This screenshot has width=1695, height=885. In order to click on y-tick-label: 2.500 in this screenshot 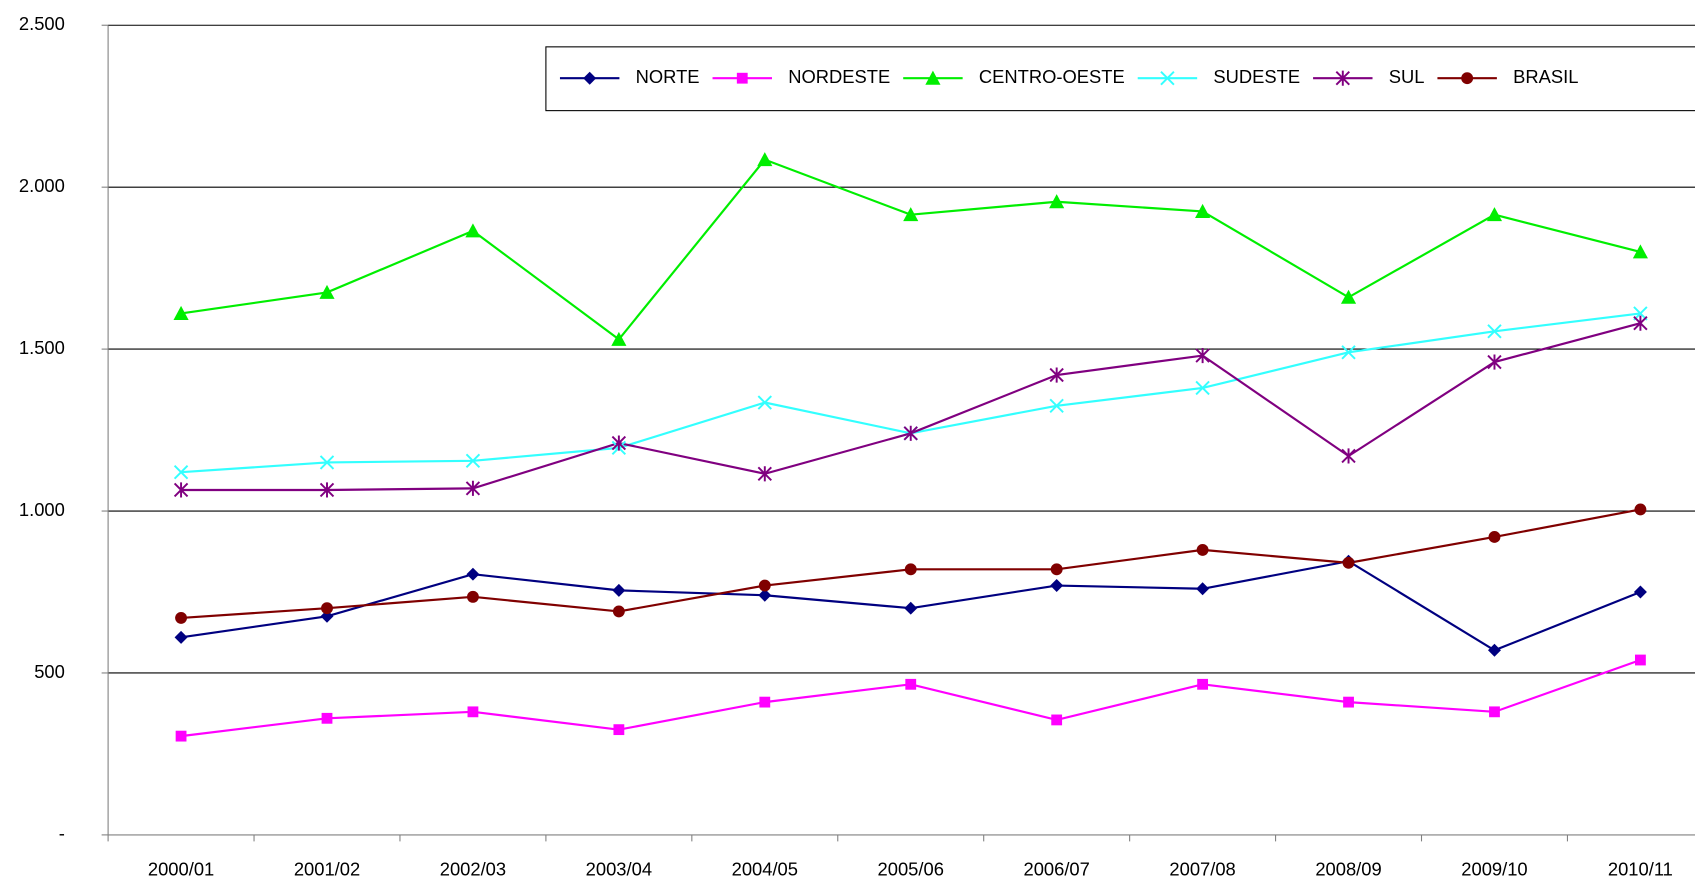, I will do `click(42, 23)`.